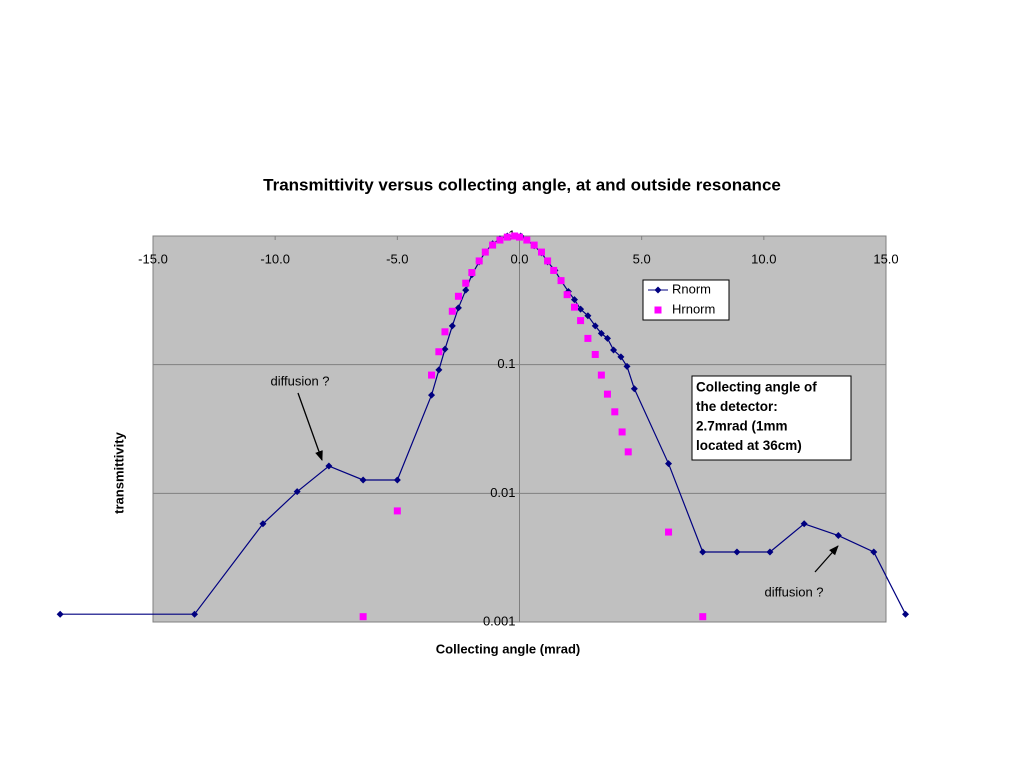 The image size is (1024, 768). What do you see at coordinates (737, 406) in the screenshot?
I see `note-line: the detector:` at bounding box center [737, 406].